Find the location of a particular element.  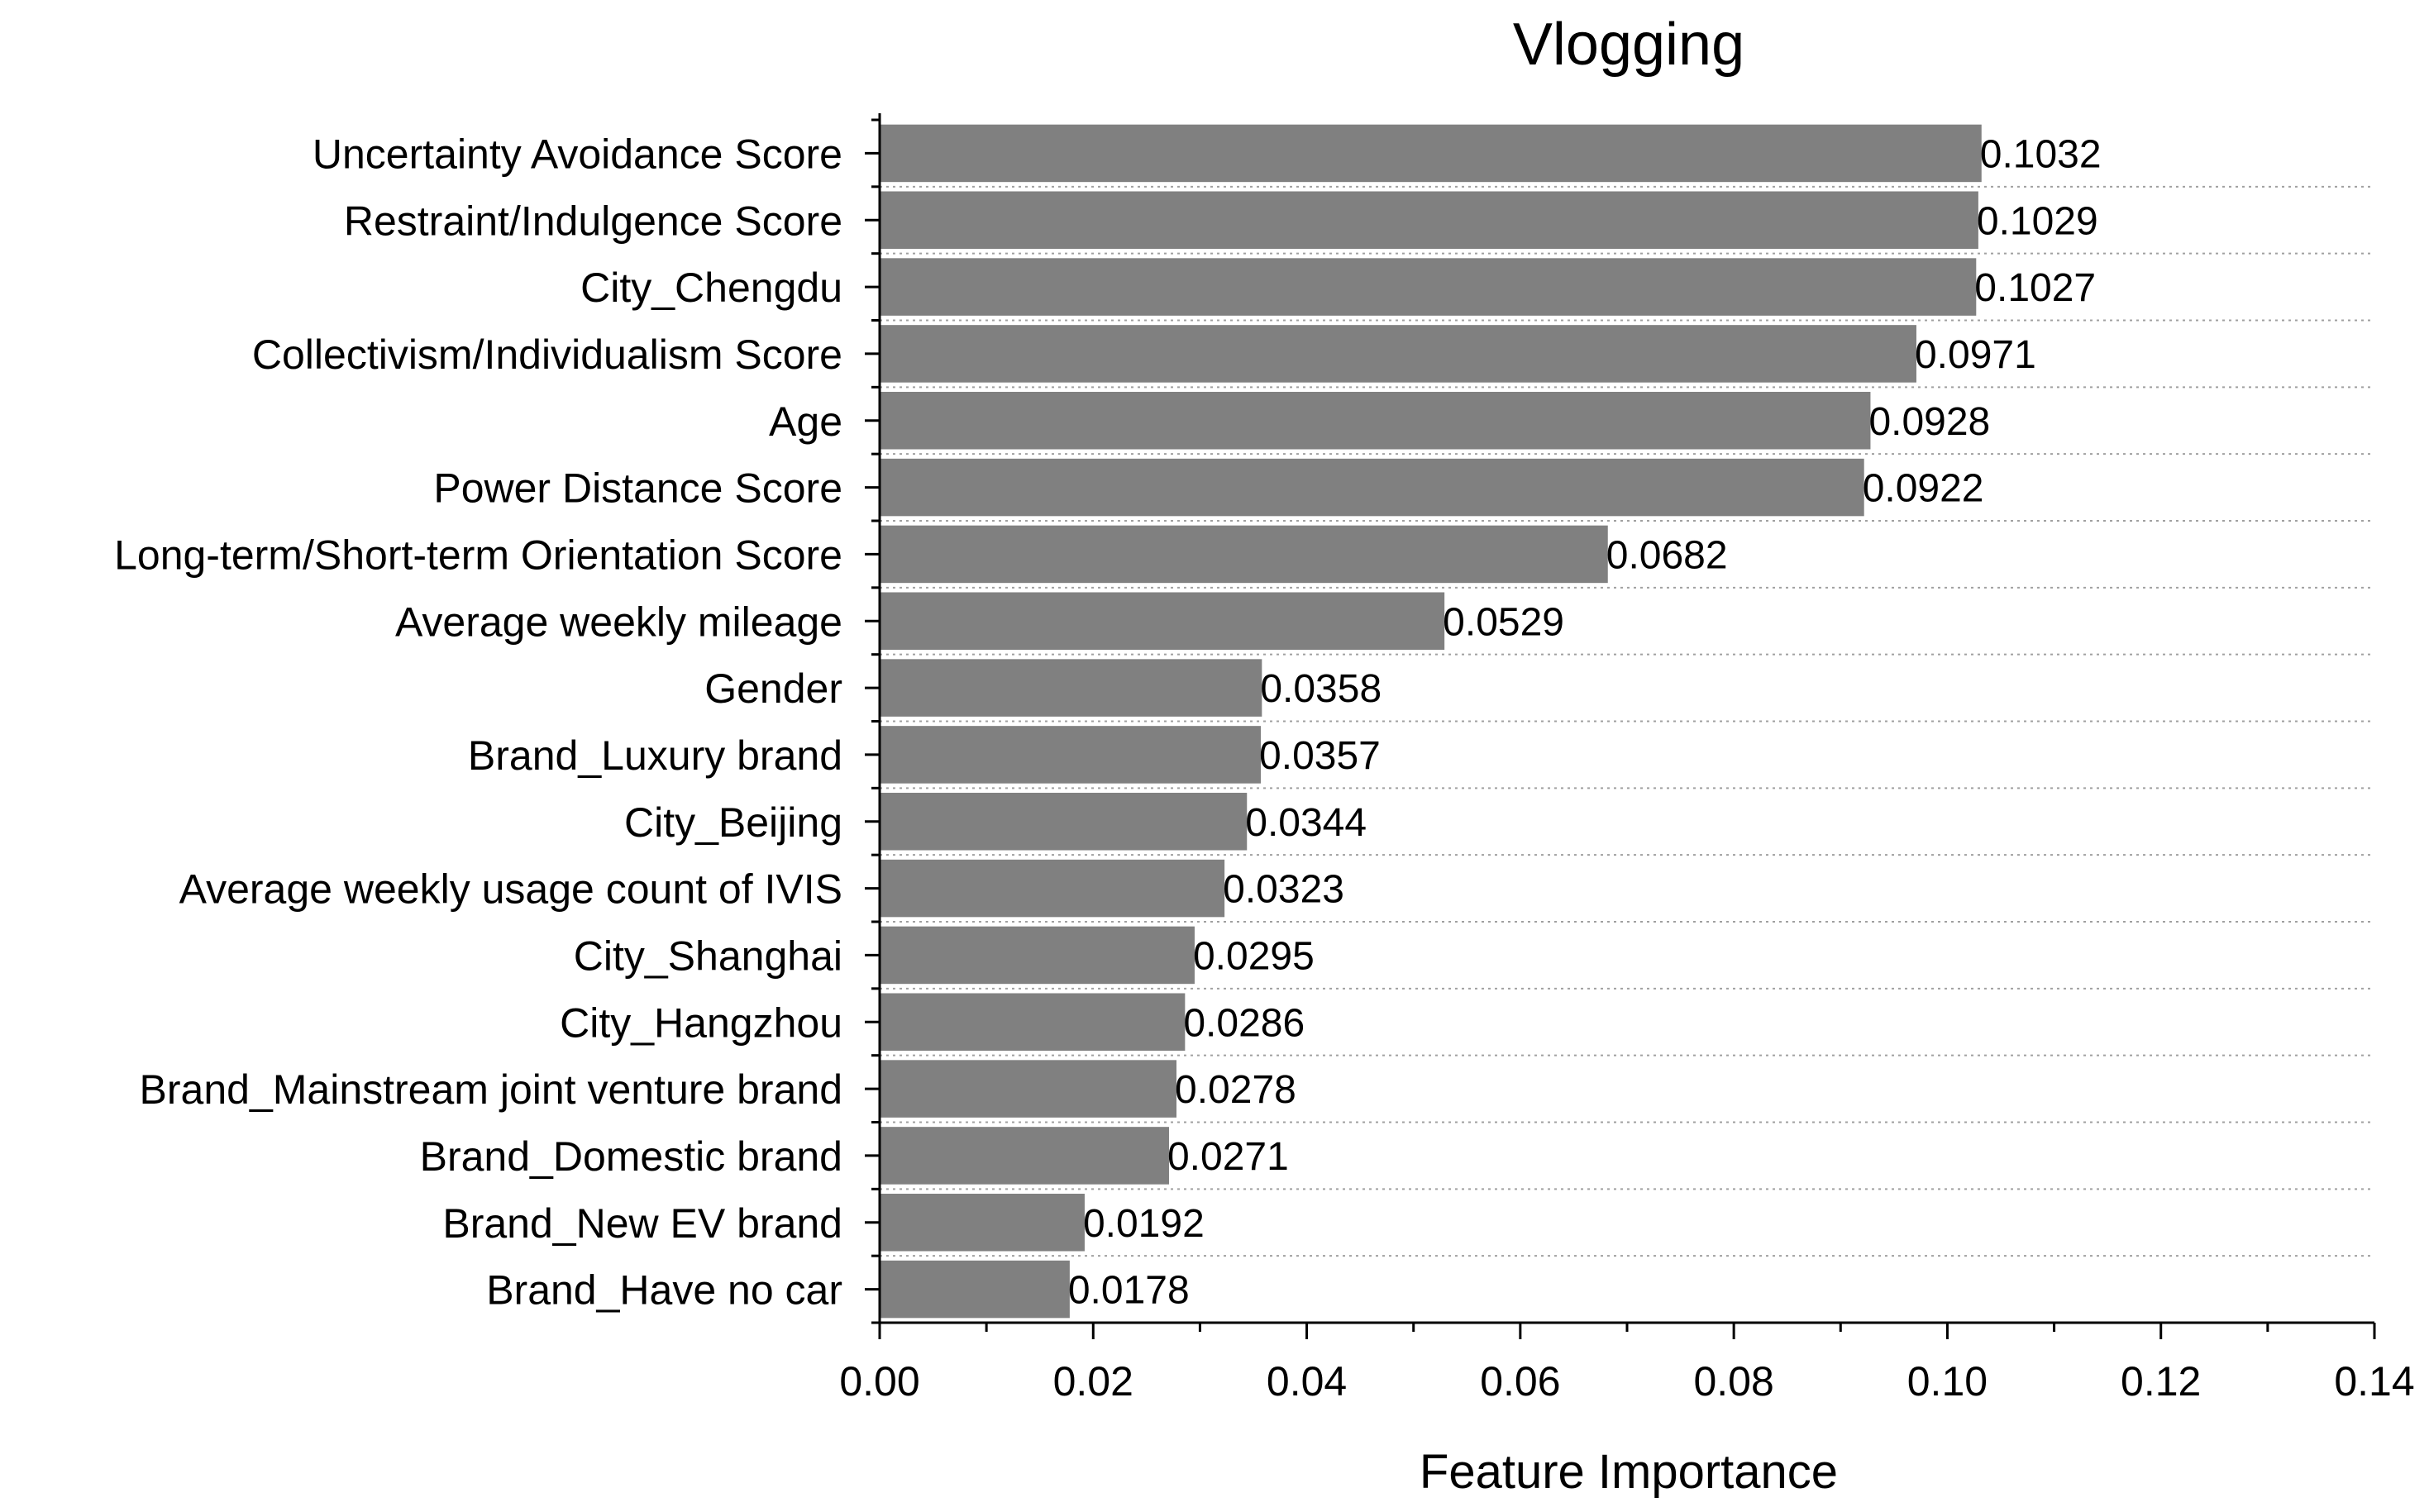

category-label: Brand_Mainstream joint venture brand is located at coordinates (491, 1089).